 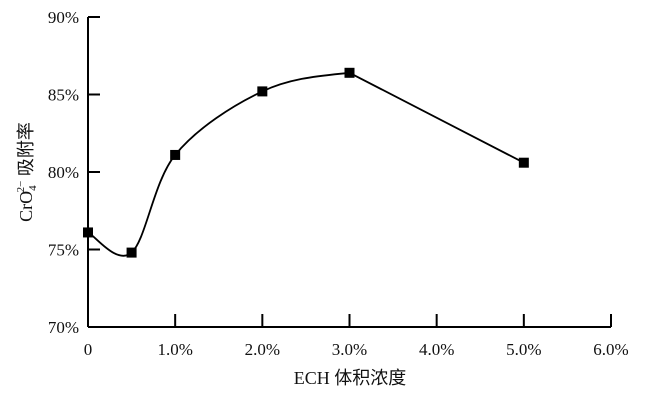 I want to click on x-tick-label: 2.0%, so click(x=262, y=349).